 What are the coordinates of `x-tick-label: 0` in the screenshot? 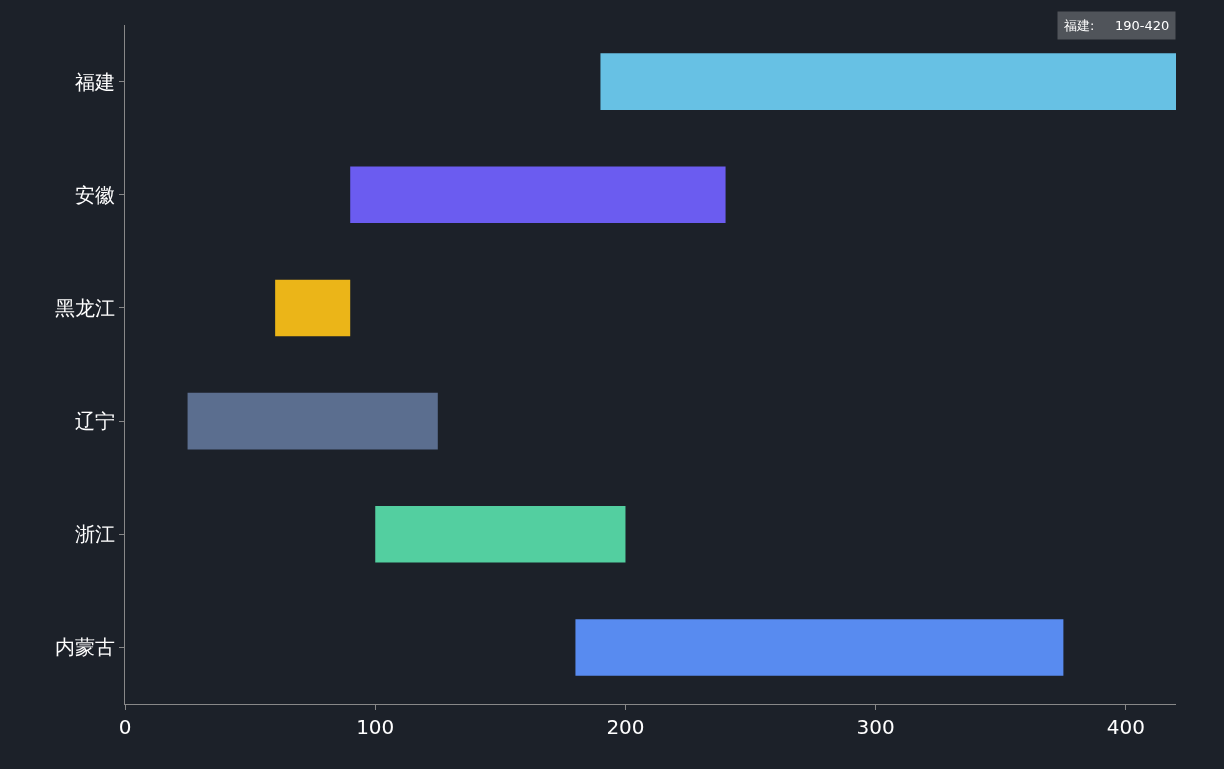 It's located at (125, 727).